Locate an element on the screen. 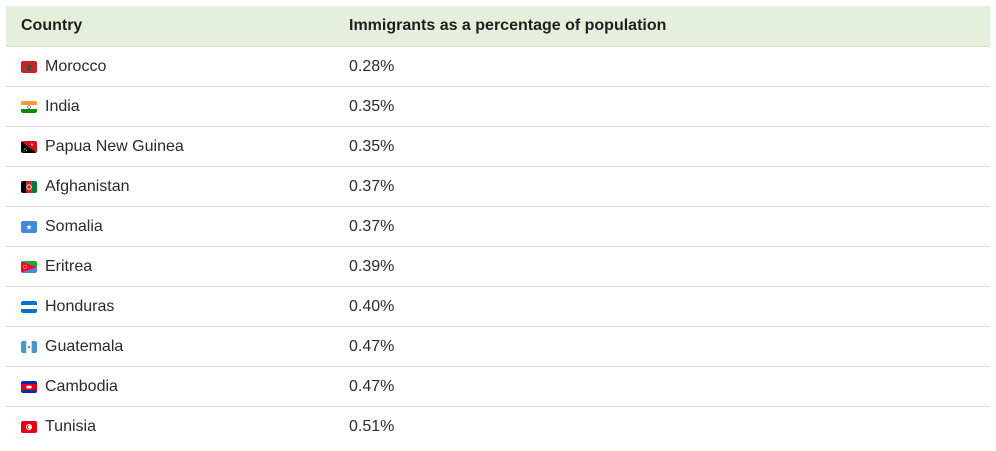  country-name: Eritrea is located at coordinates (69, 266).